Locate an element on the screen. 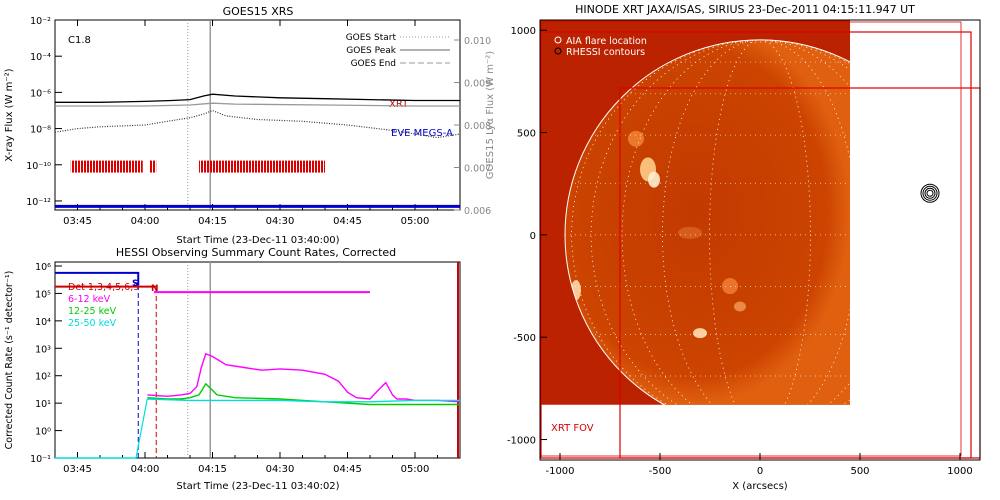 This screenshot has height=500, width=1000. goes-eve-label: EVE MEGS-A is located at coordinates (422, 133).